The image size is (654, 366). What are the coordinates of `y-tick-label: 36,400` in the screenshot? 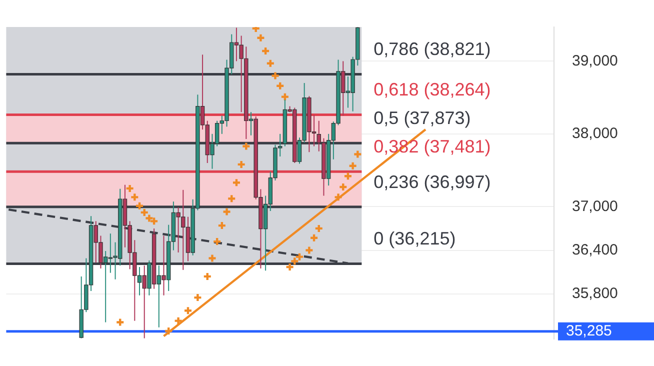 It's located at (595, 249).